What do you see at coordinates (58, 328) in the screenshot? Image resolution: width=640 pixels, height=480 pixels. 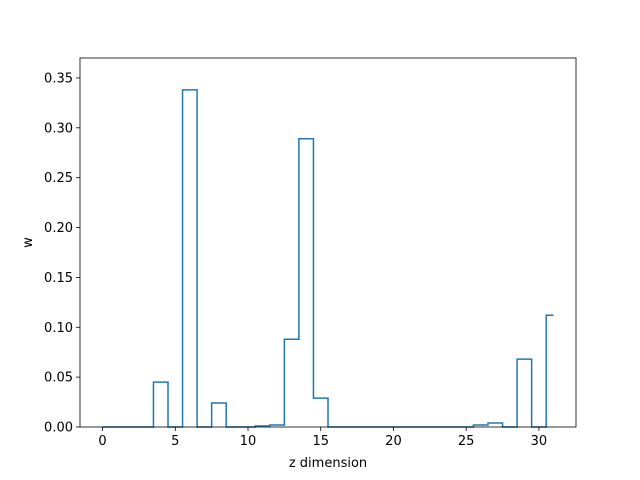 I see `y-tick-label: 0.10` at bounding box center [58, 328].